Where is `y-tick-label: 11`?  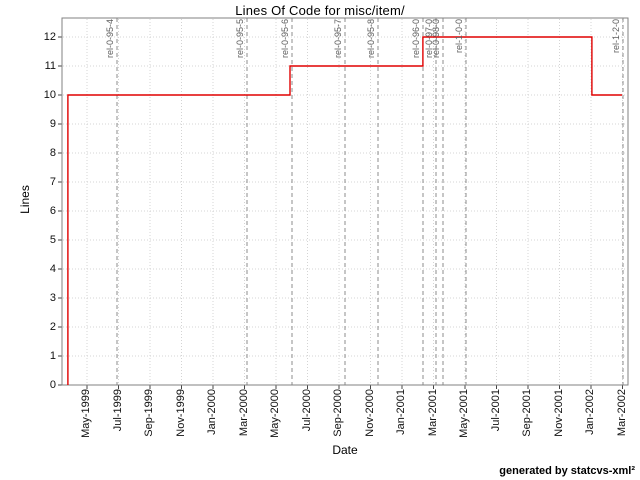
y-tick-label: 11 is located at coordinates (50, 66).